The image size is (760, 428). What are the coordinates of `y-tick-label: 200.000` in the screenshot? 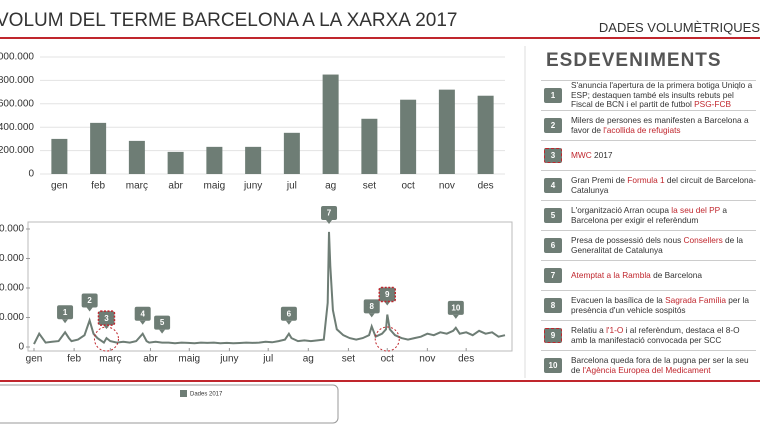 It's located at (17, 150).